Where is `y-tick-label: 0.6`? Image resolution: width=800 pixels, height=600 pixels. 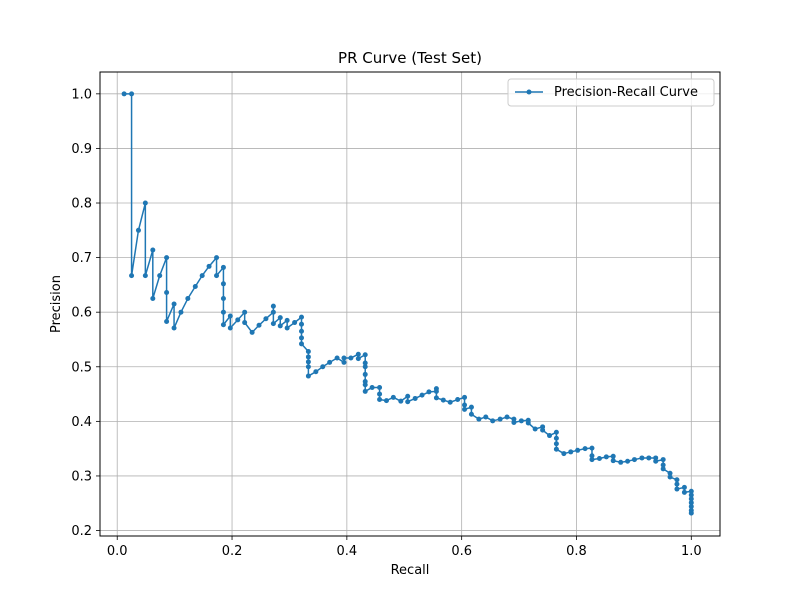
y-tick-label: 0.6 is located at coordinates (81, 313).